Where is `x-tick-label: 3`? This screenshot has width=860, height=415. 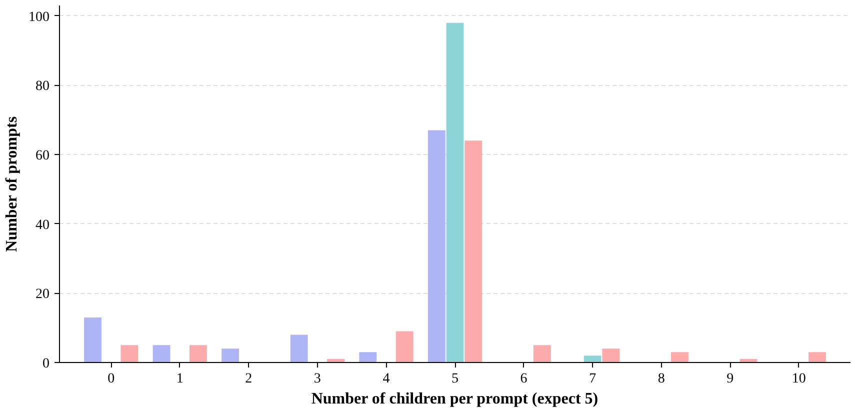
x-tick-label: 3 is located at coordinates (317, 379).